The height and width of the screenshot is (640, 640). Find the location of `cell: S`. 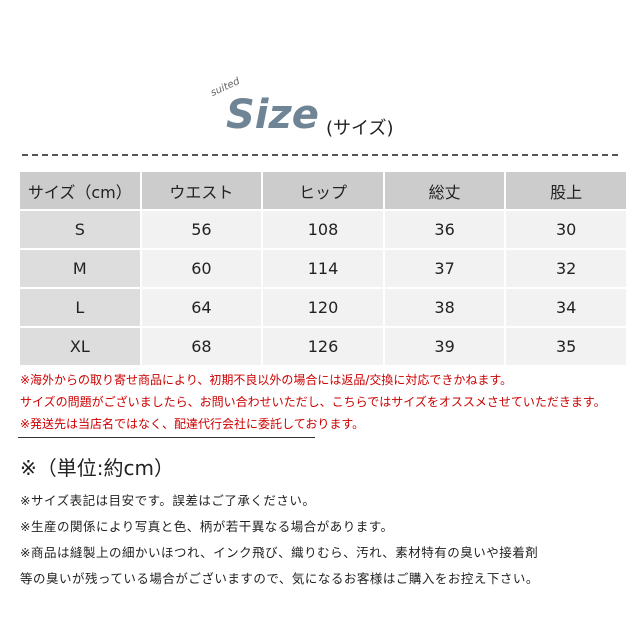

cell: S is located at coordinates (80, 229).